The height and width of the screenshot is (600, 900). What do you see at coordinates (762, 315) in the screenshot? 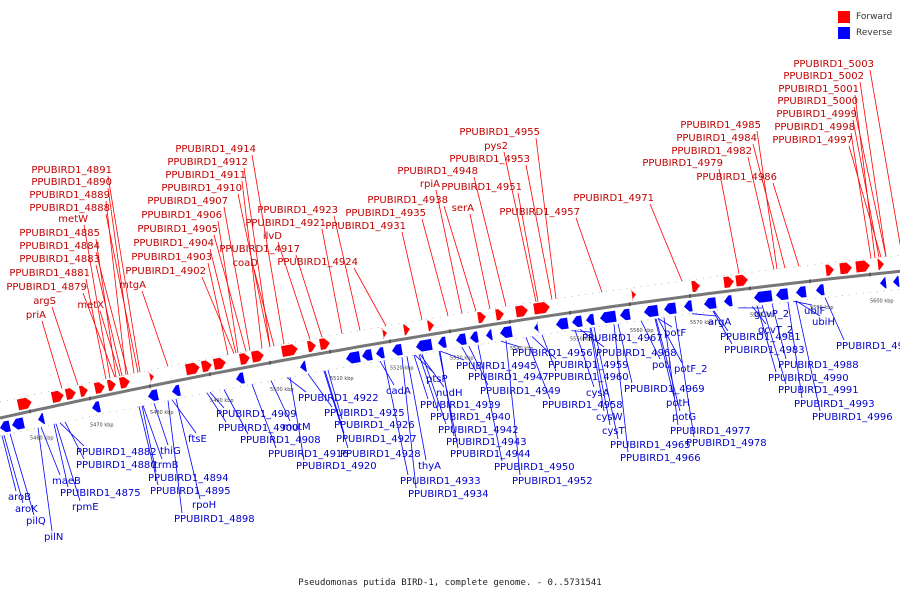
I see `tick-label: 5580 kbp` at bounding box center [762, 315].